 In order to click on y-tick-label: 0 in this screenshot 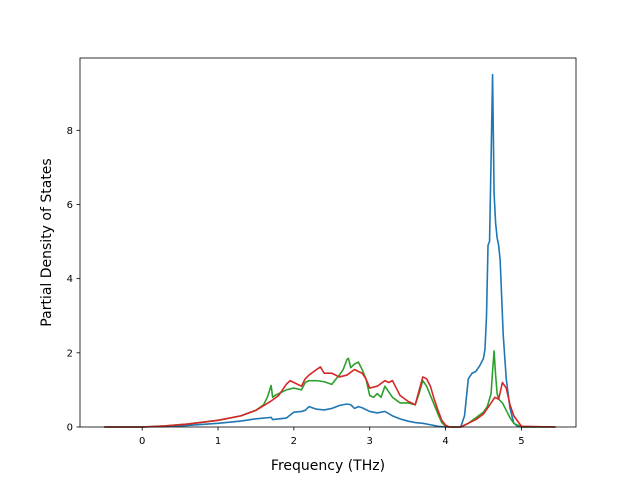, I will do `click(70, 428)`.